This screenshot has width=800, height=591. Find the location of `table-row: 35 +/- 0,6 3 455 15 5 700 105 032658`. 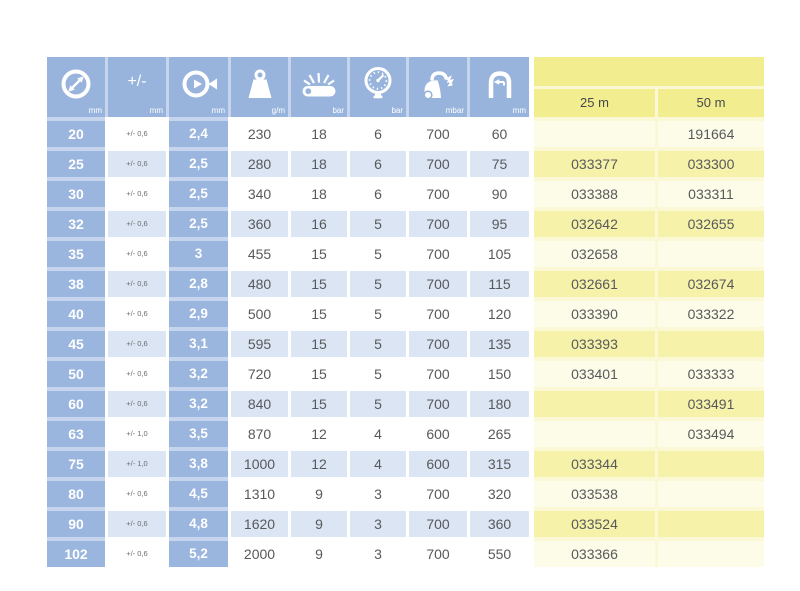

table-row: 35 +/- 0,6 3 455 15 5 700 105 032658 is located at coordinates (405, 254).